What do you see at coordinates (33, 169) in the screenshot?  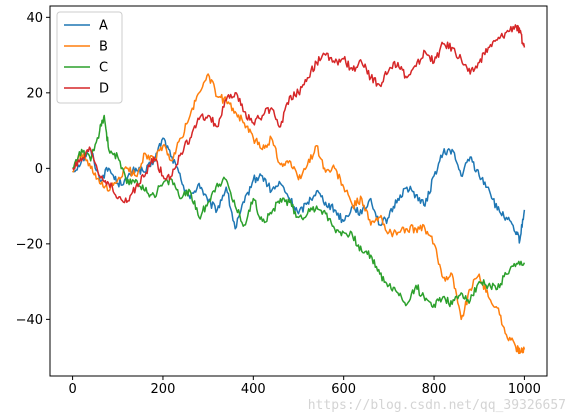 I see `y-axis: −40 −20 0 20 40` at bounding box center [33, 169].